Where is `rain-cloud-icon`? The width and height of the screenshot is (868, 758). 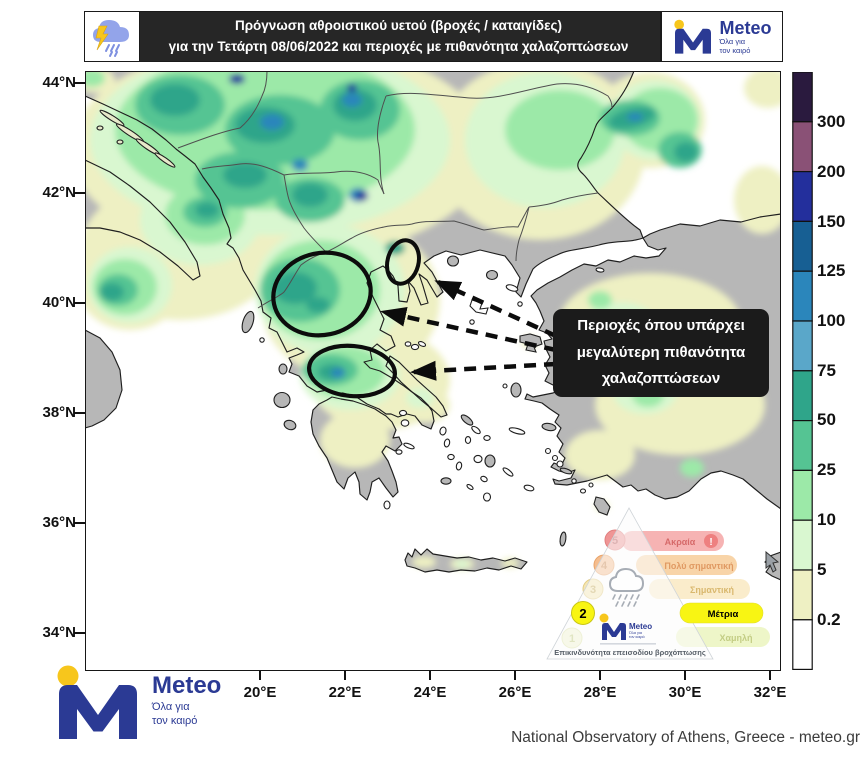 rain-cloud-icon is located at coordinates (626, 587).